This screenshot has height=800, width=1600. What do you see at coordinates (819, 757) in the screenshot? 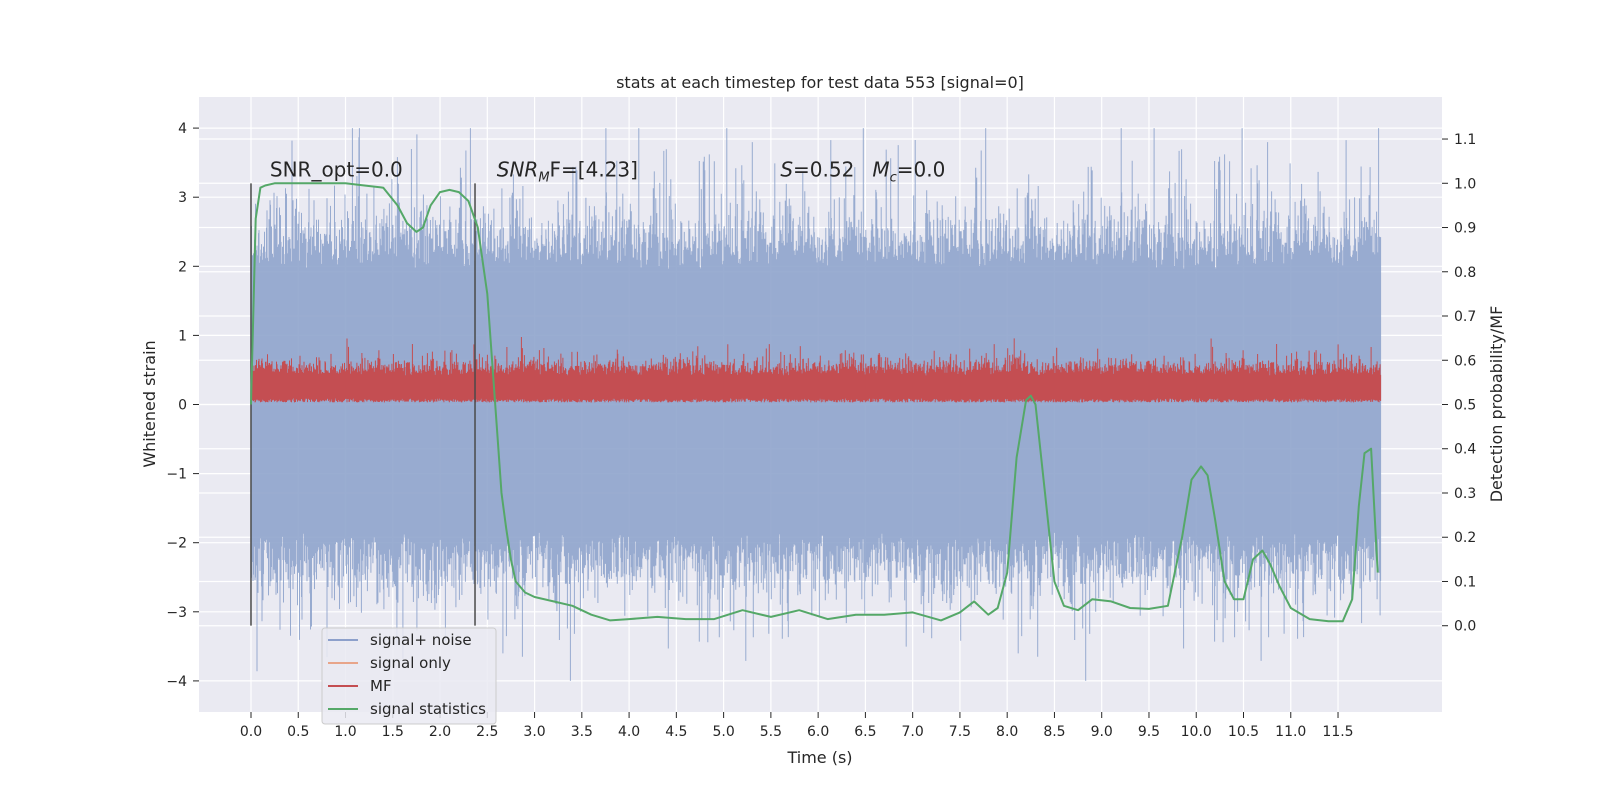
I see `x-axis-label: Time (s)` at bounding box center [819, 757].